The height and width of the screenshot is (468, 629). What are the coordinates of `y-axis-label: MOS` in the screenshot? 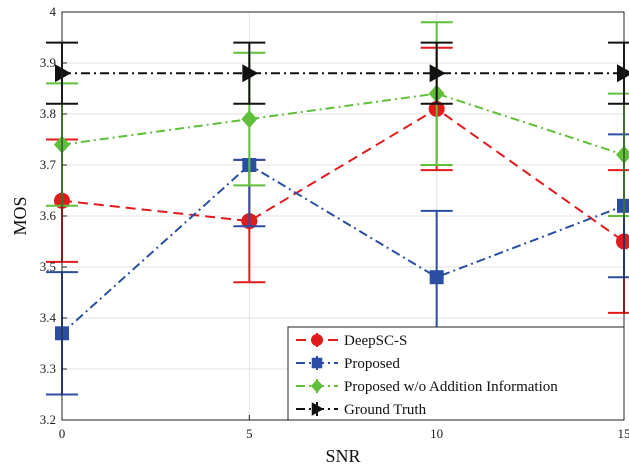 It's located at (20, 215).